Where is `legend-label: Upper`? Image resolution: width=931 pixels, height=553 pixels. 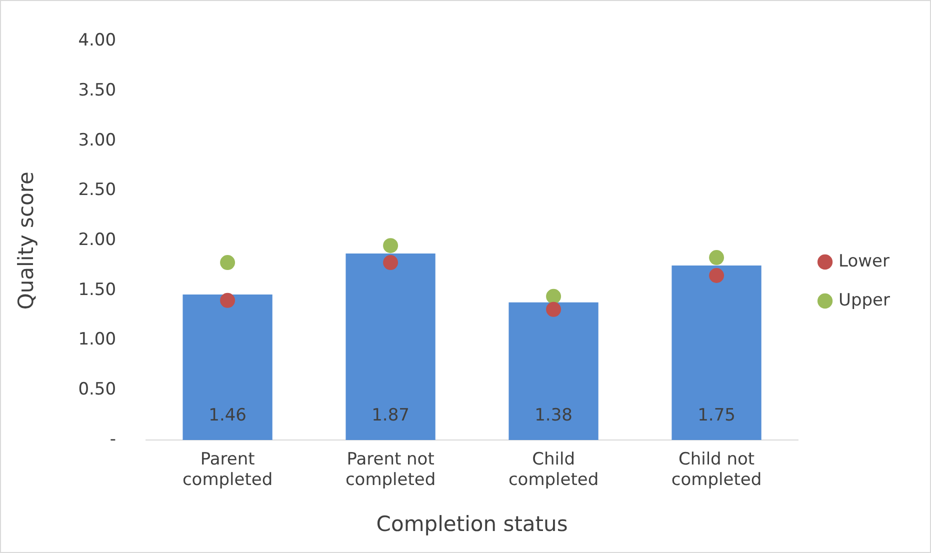 legend-label: Upper is located at coordinates (864, 300).